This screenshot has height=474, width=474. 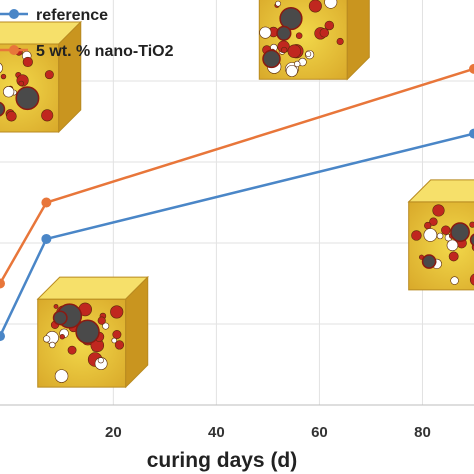 What do you see at coordinates (422, 432) in the screenshot?
I see `x-tick-label: 80` at bounding box center [422, 432].